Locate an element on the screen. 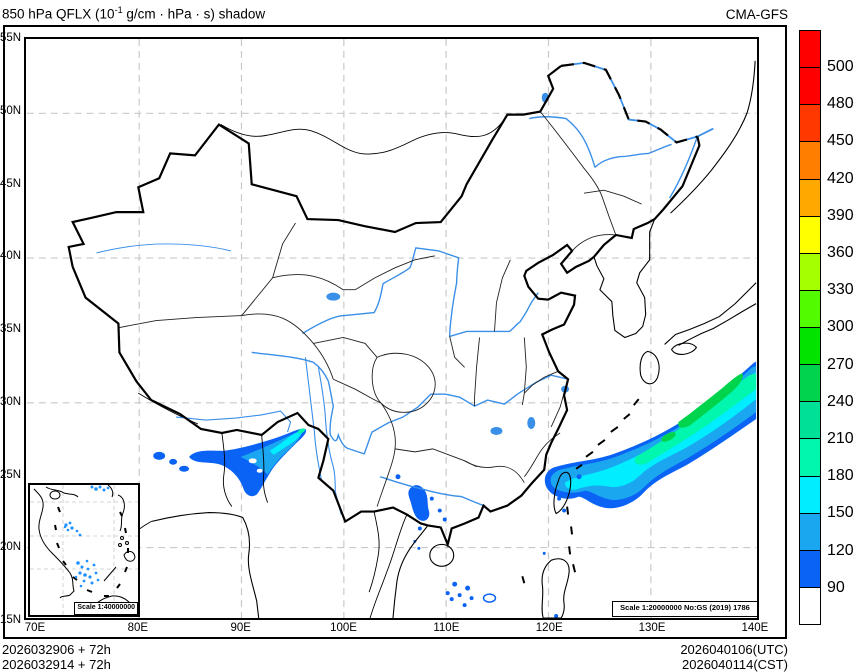 This screenshot has width=859, height=672. footer-valid-times: 2026040106(UTC) 2026040114(CST) is located at coordinates (734, 657).